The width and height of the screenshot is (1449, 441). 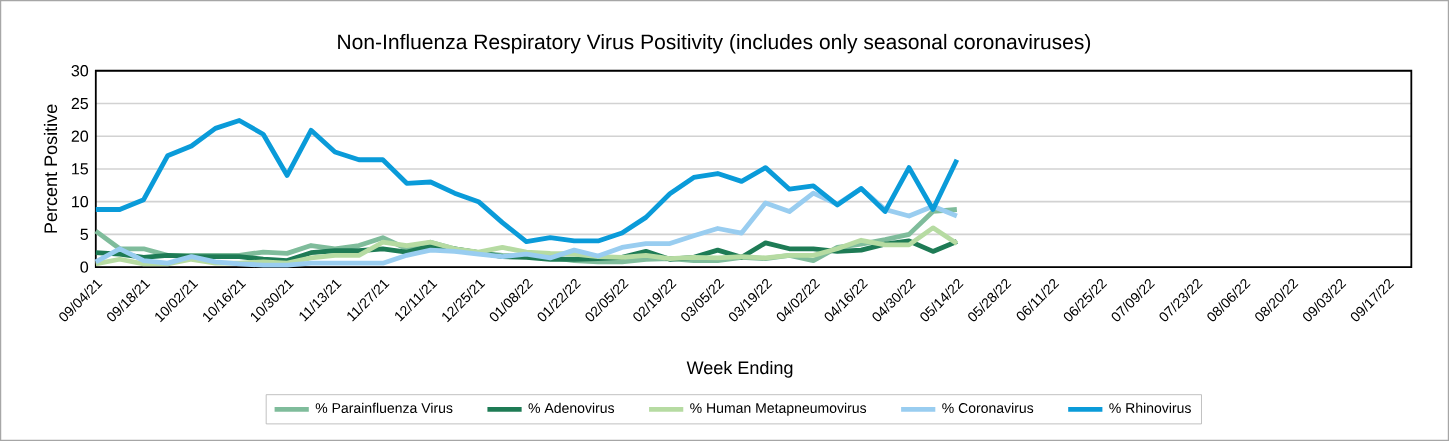 I want to click on x-axis-title: Week Ending, so click(x=739, y=369).